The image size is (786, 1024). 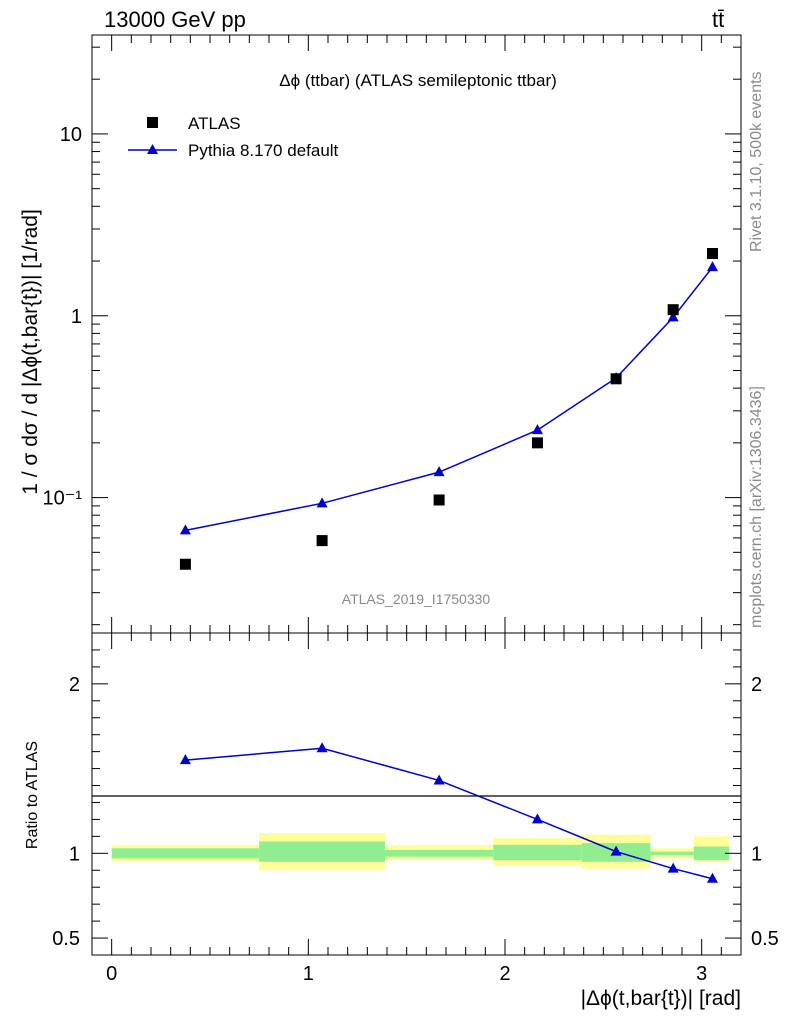 What do you see at coordinates (152, 122) in the screenshot?
I see `legend-atlas-marker` at bounding box center [152, 122].